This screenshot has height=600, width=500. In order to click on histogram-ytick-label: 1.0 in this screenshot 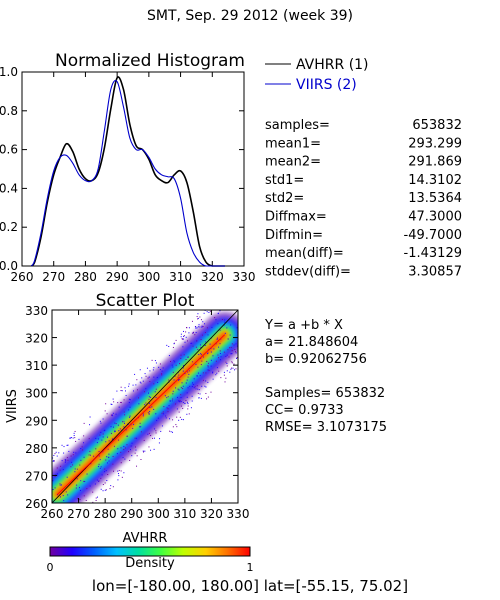, I will do `click(9, 72)`.